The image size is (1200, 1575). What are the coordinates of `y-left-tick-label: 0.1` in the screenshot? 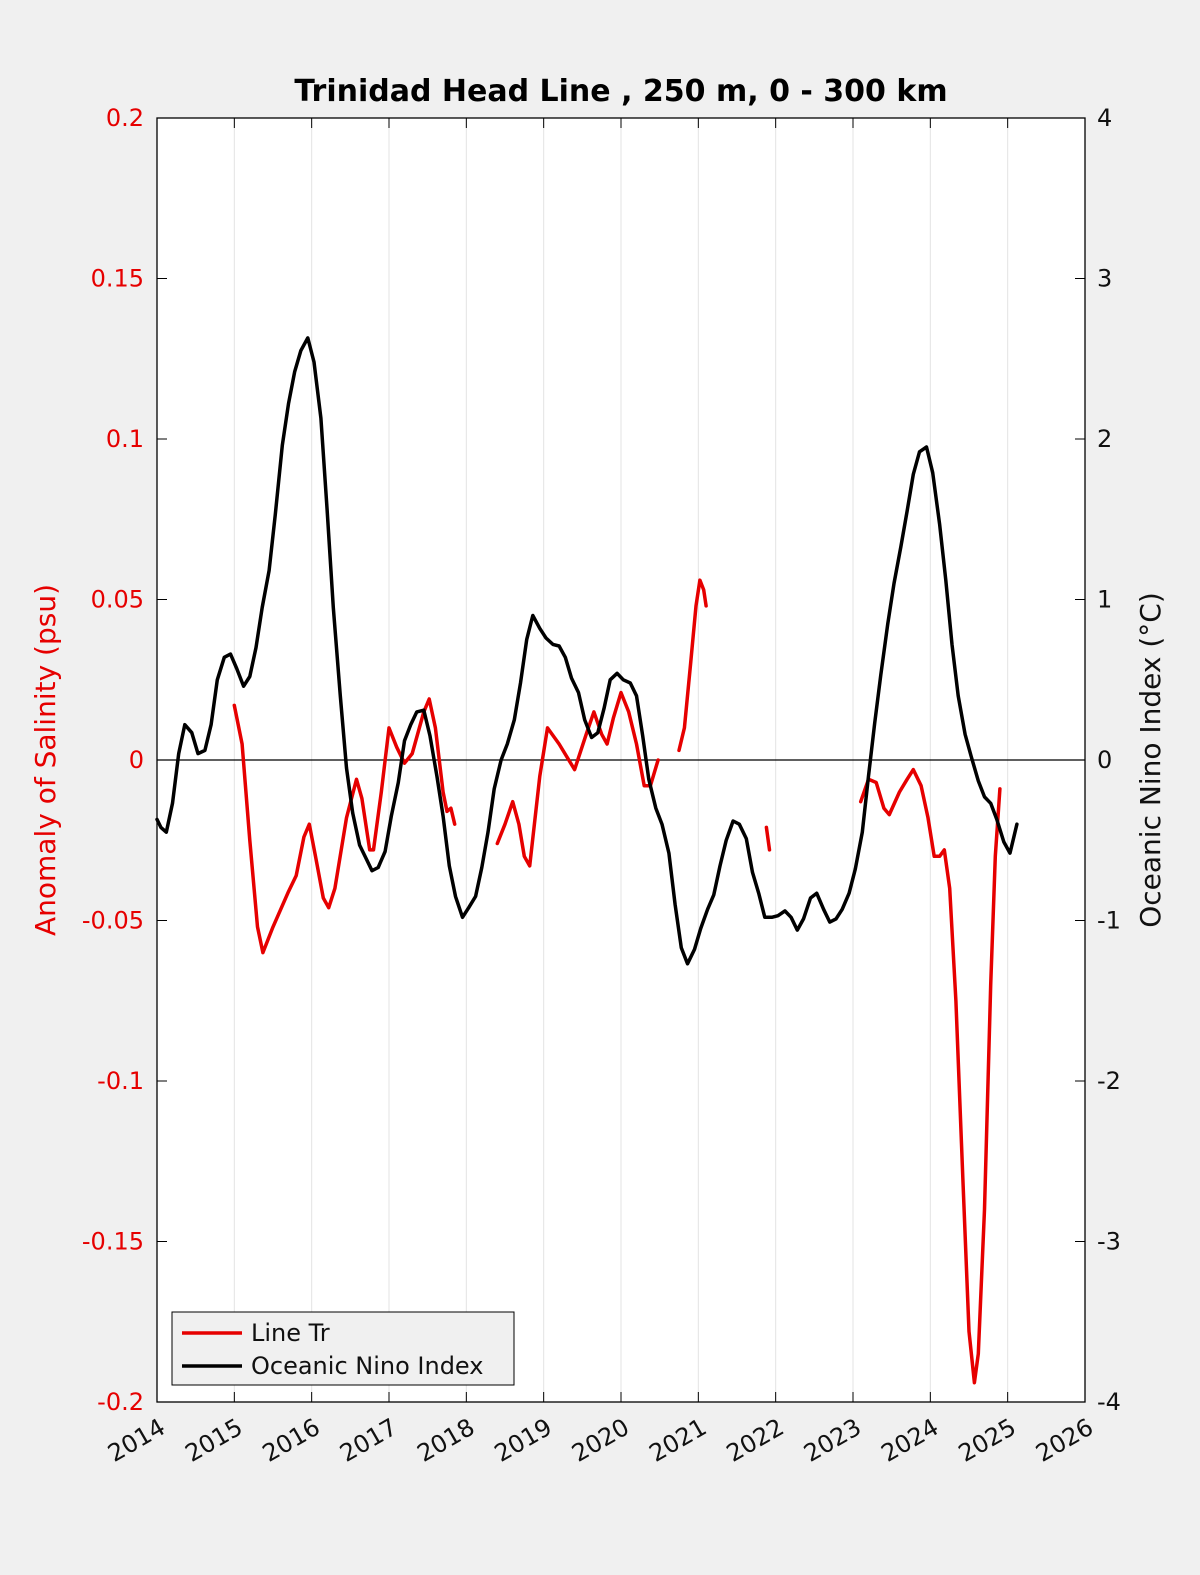 It's located at (125, 439).